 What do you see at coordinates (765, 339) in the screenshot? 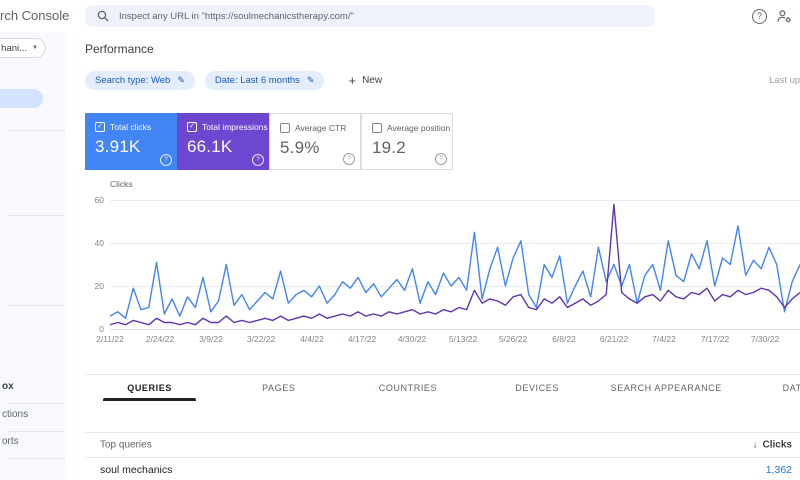
I see `x-axis-tick-label: 7/30/22` at bounding box center [765, 339].